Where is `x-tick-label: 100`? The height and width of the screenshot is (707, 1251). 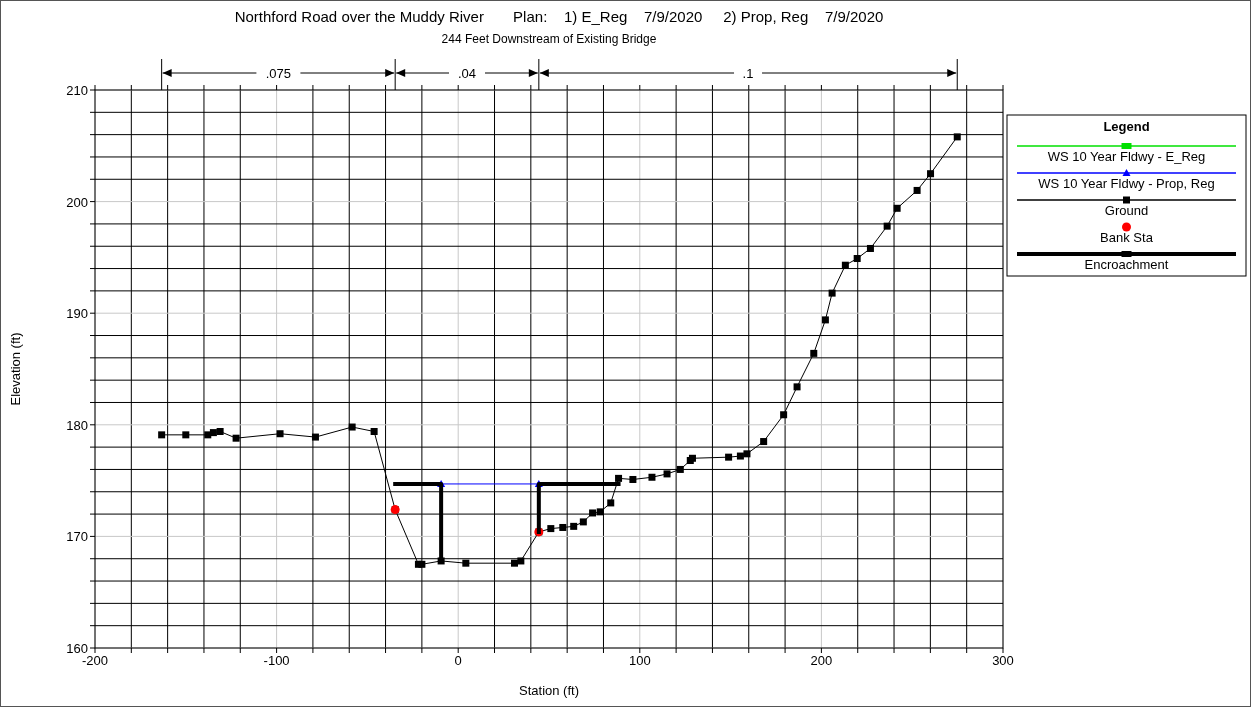
x-tick-label: 100 is located at coordinates (639, 660).